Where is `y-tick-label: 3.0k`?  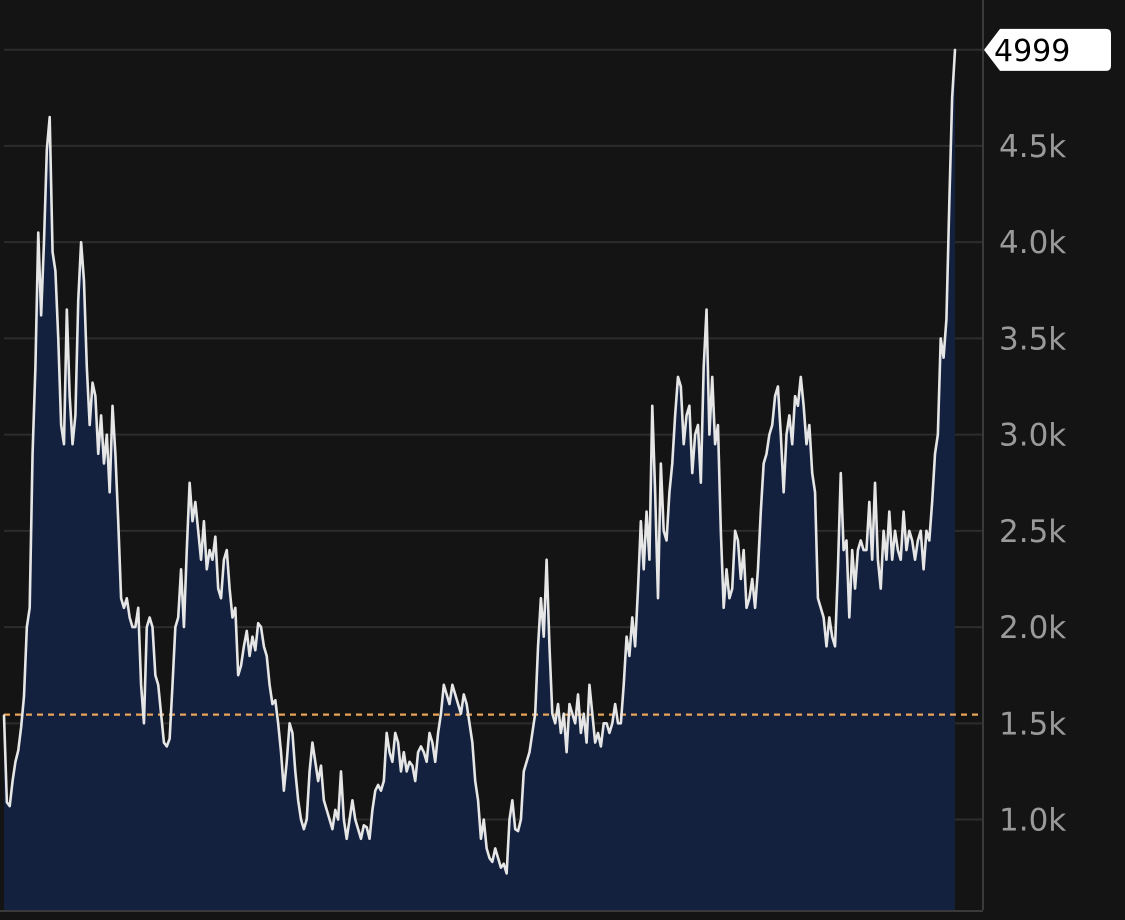 y-tick-label: 3.0k is located at coordinates (1032, 436).